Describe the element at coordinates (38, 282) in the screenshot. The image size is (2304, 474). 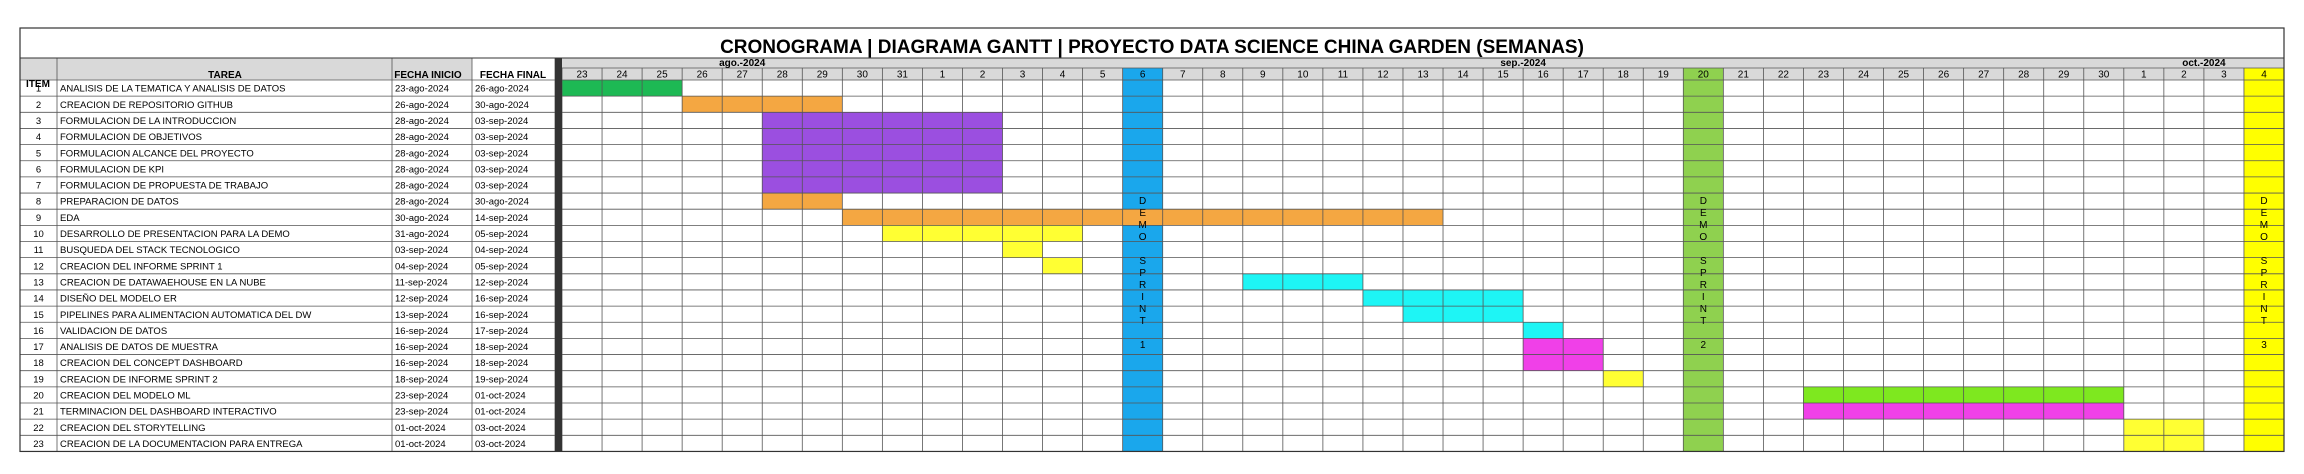
I see `task-item-number: 13` at that location.